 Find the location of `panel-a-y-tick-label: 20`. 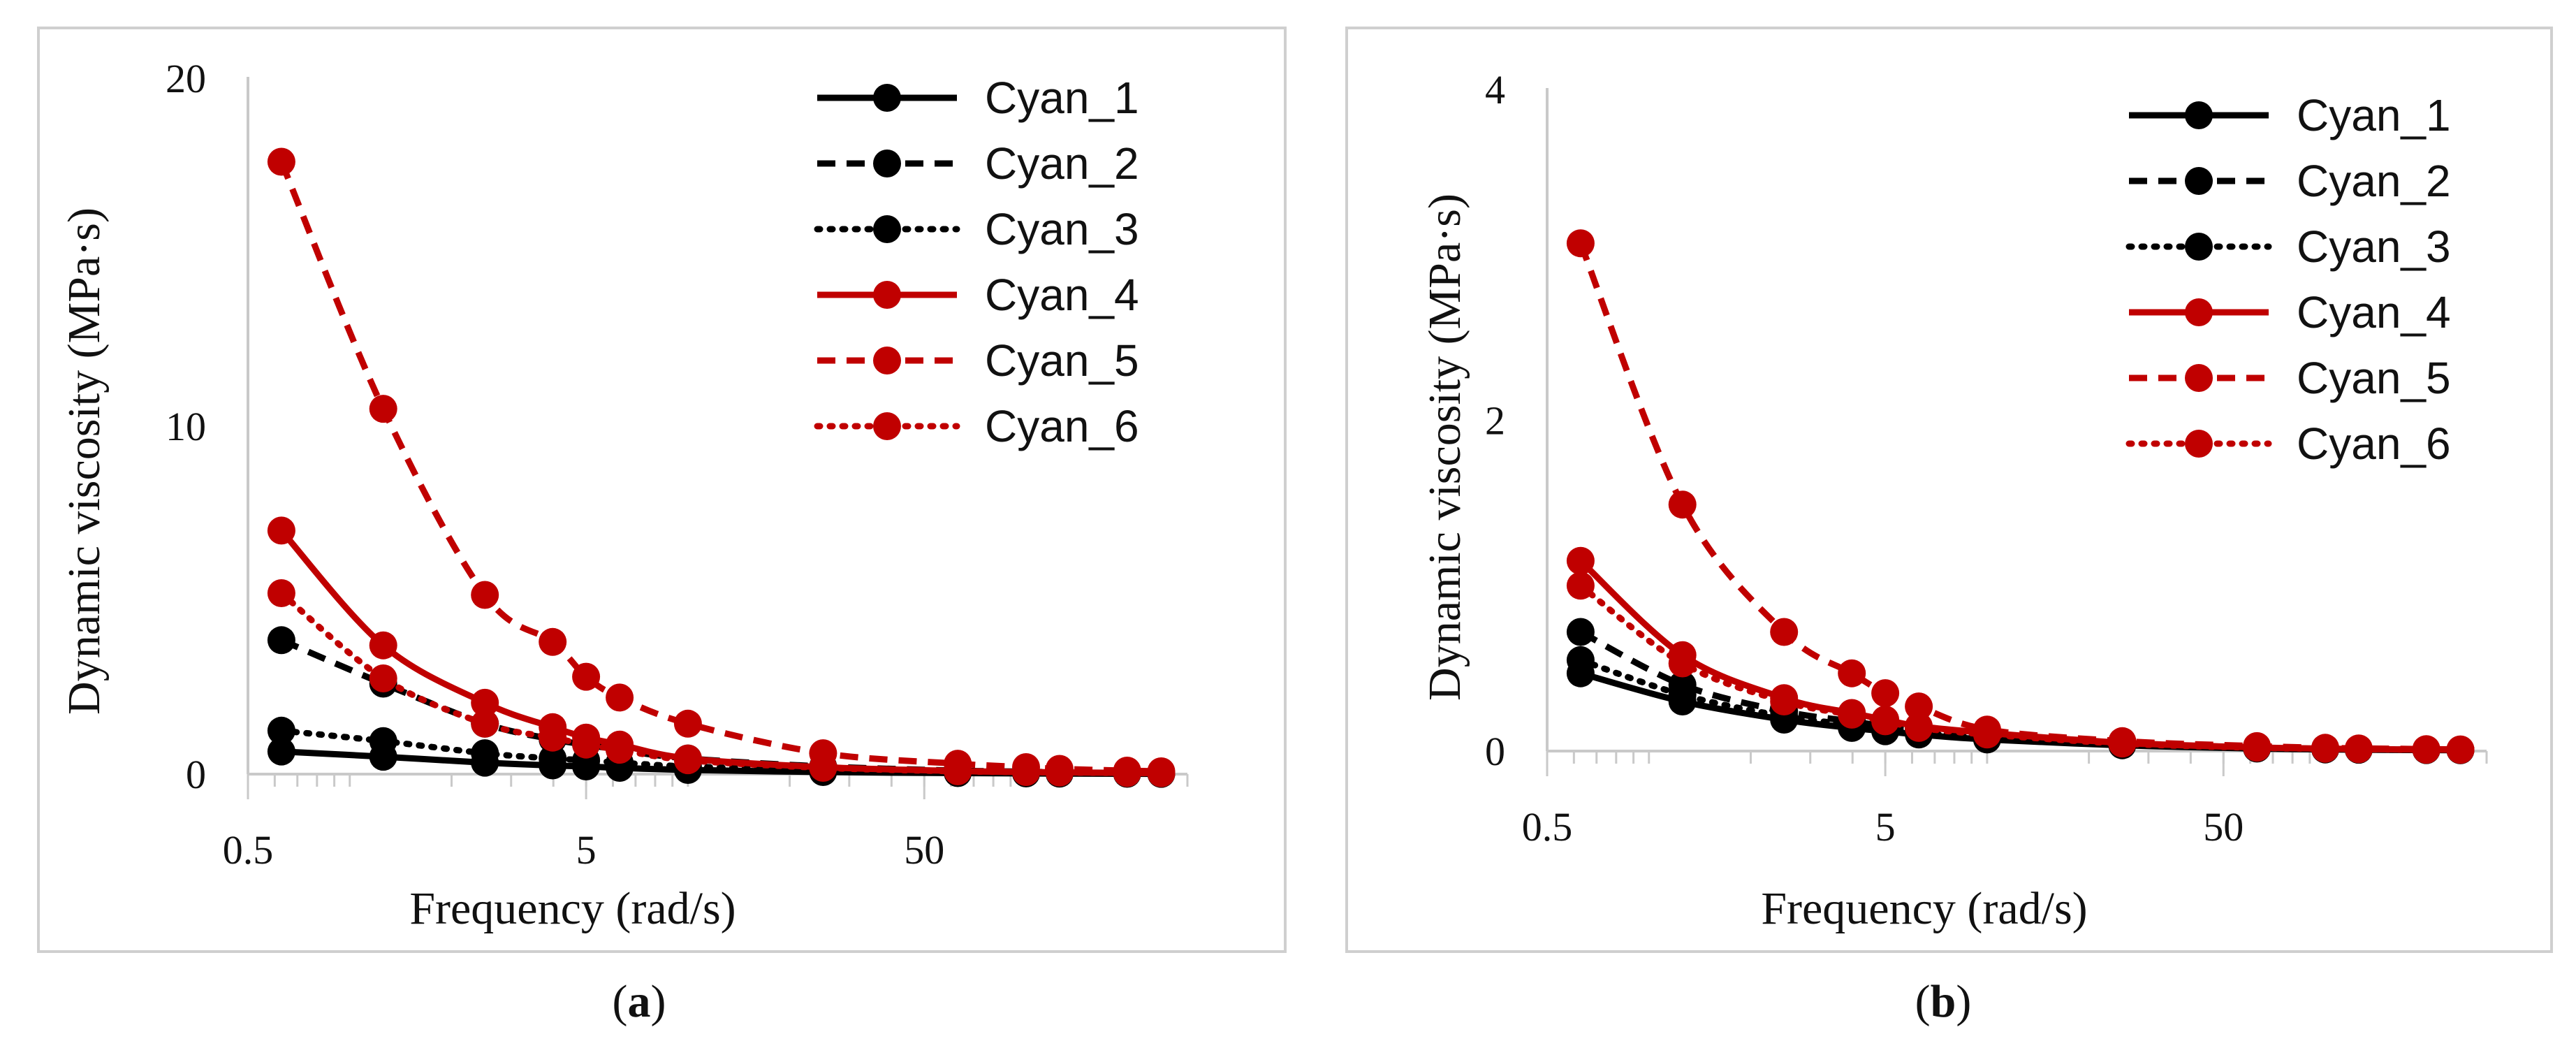

panel-a-y-tick-label: 20 is located at coordinates (186, 78).